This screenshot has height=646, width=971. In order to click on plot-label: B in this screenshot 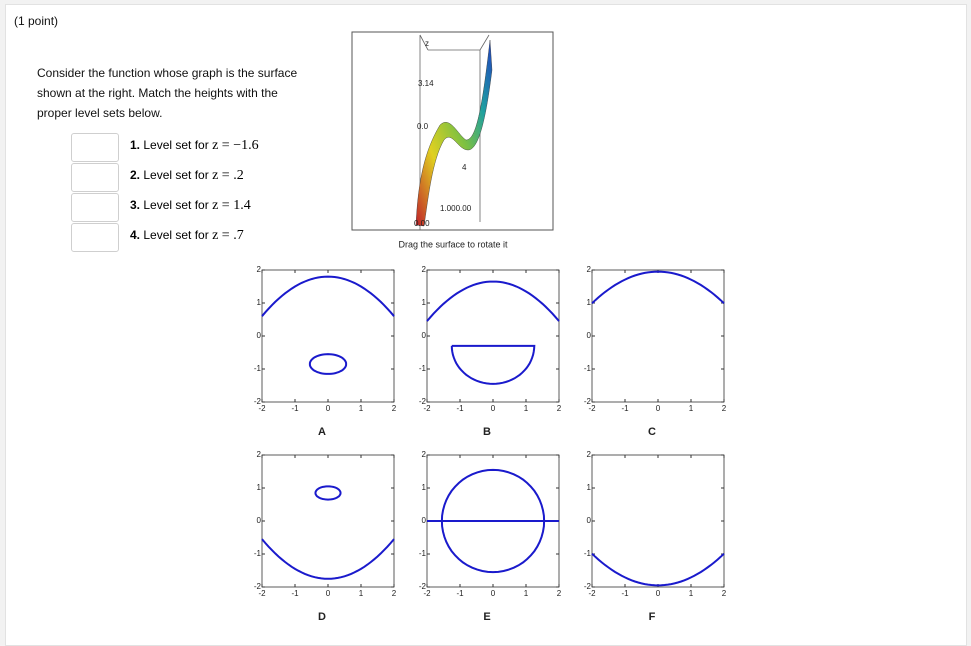, I will do `click(487, 432)`.